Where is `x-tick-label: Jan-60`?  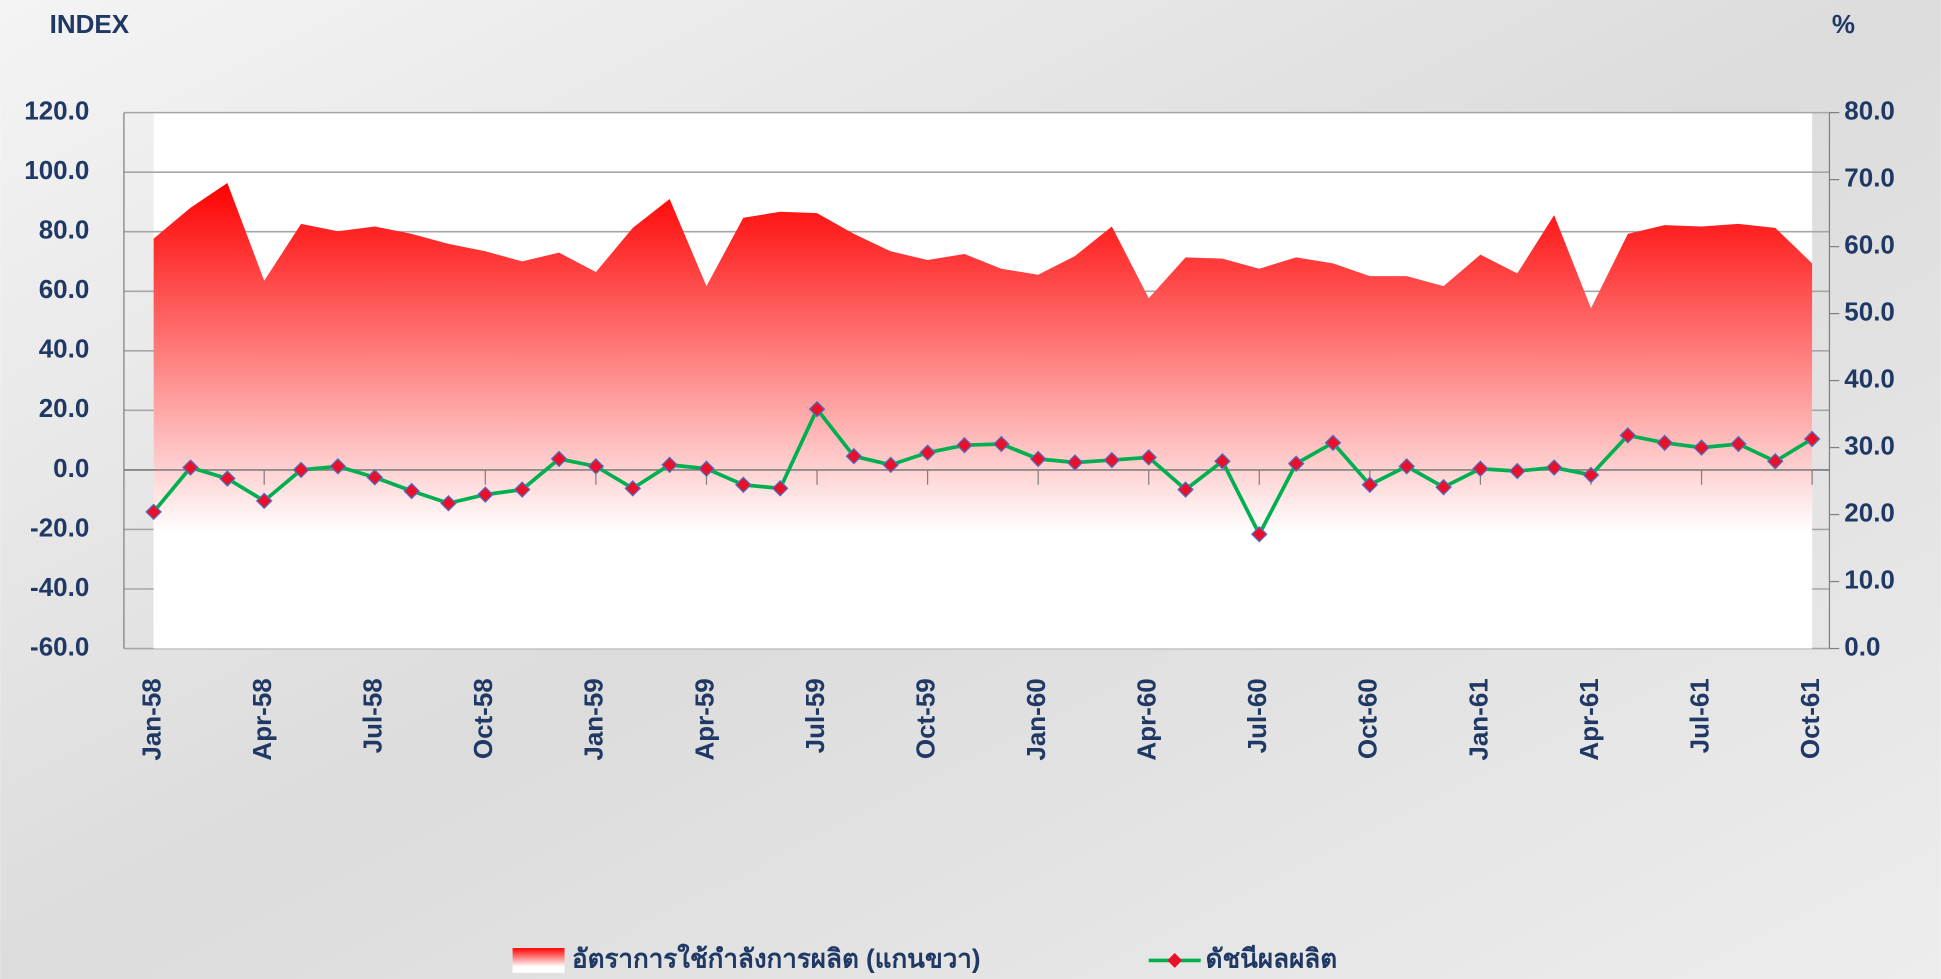 x-tick-label: Jan-60 is located at coordinates (1036, 719).